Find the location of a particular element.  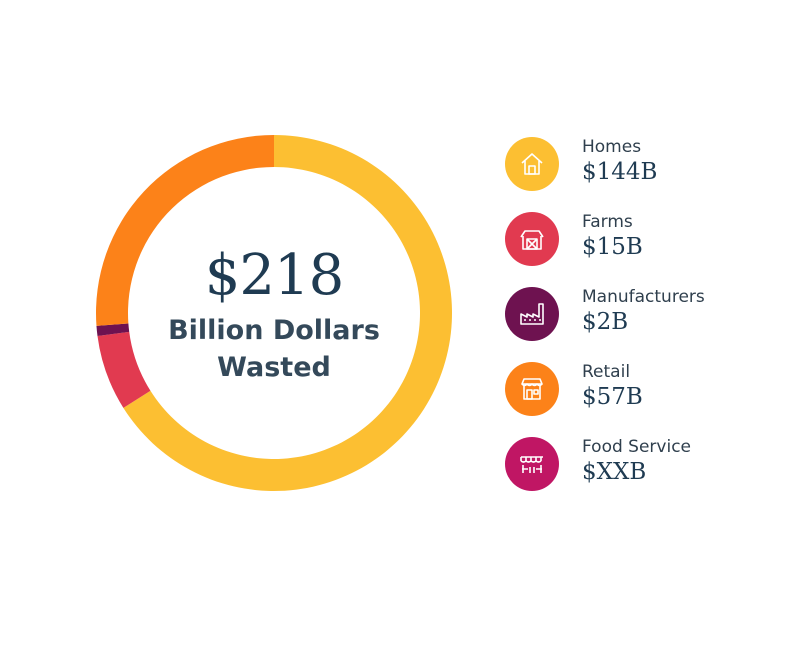

donut-center-label: $218 Billion Dollars Wasted is located at coordinates (274, 313).